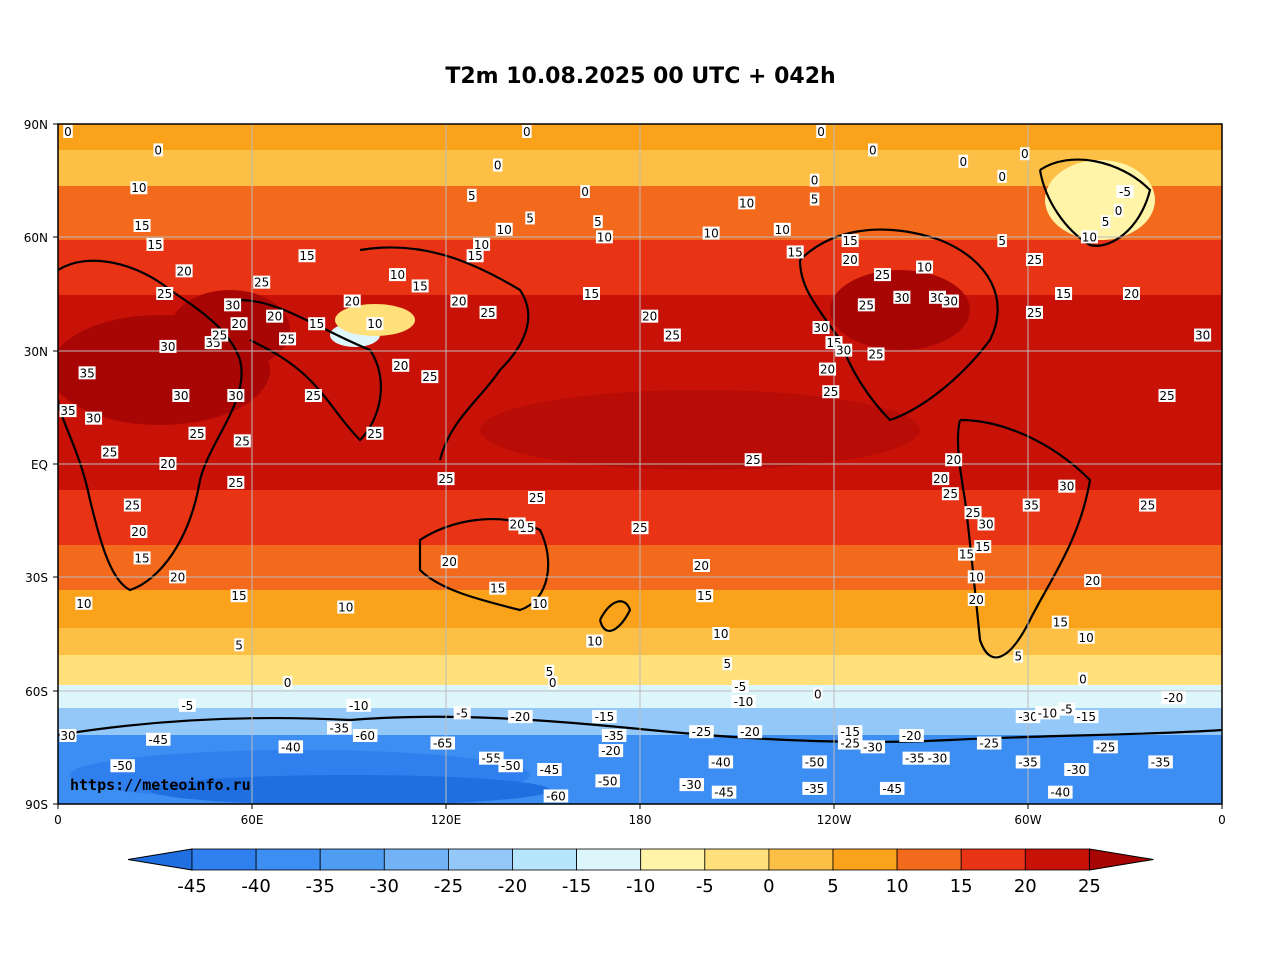  I want to click on hot-patch-north-america, so click(900, 310).